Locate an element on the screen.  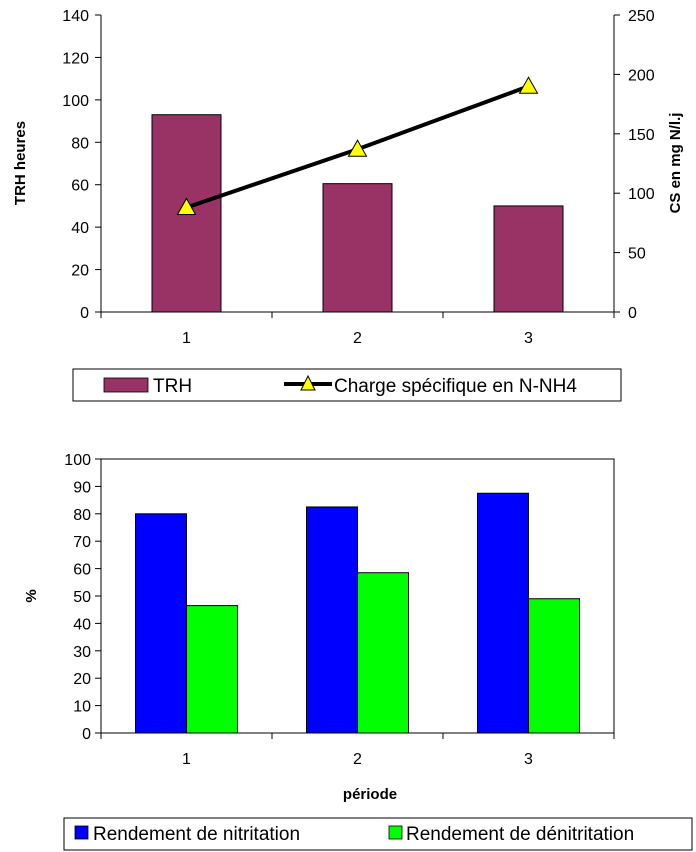
chart-1-legend-label-charge: Charge spécifique en N-NH4 is located at coordinates (455, 386).